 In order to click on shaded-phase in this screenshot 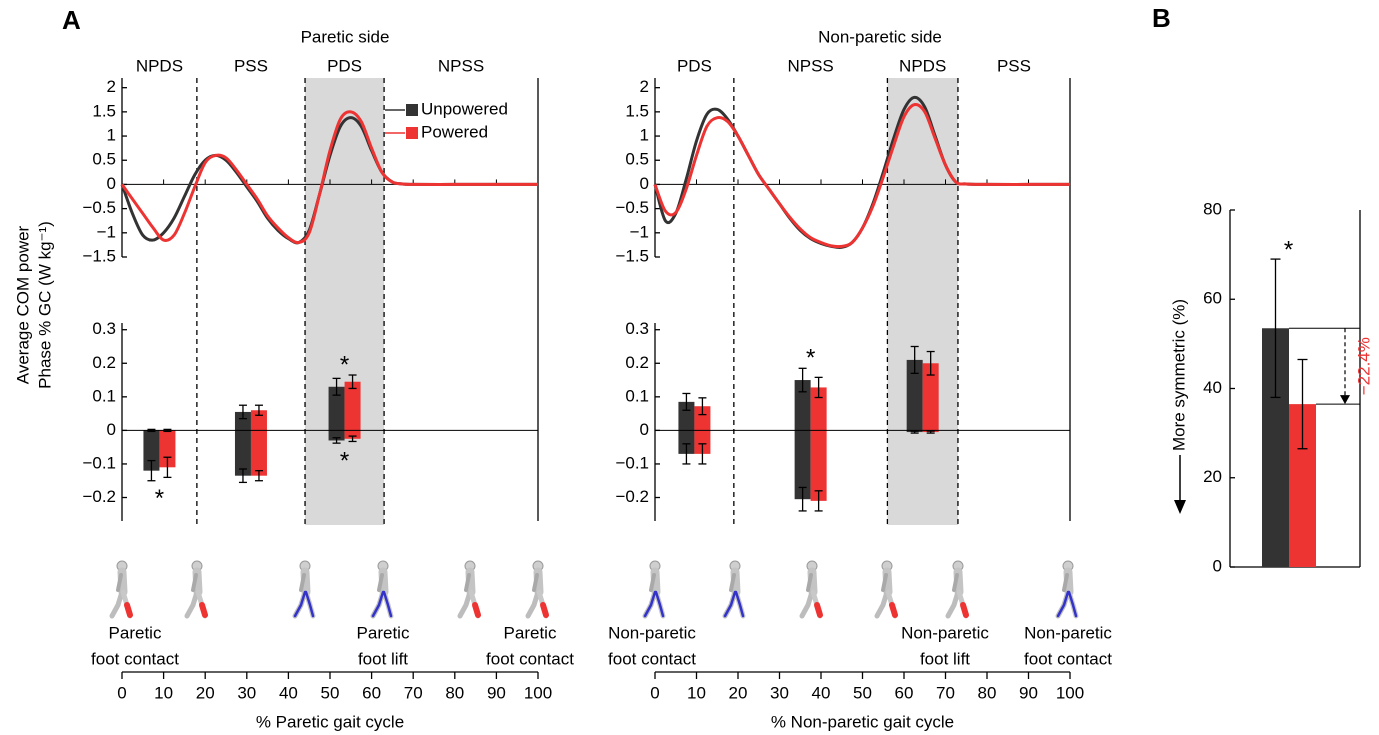, I will do `click(922, 301)`.